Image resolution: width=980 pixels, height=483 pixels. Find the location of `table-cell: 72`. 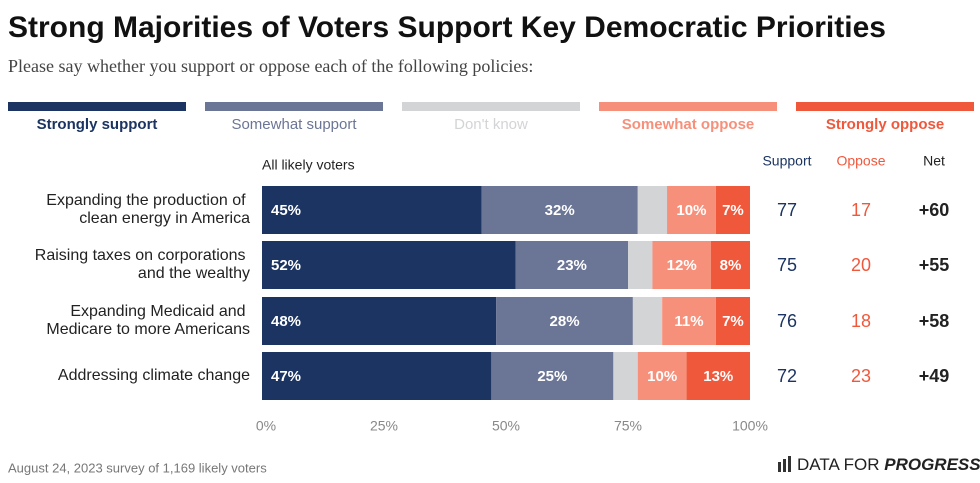

table-cell: 72 is located at coordinates (787, 376).